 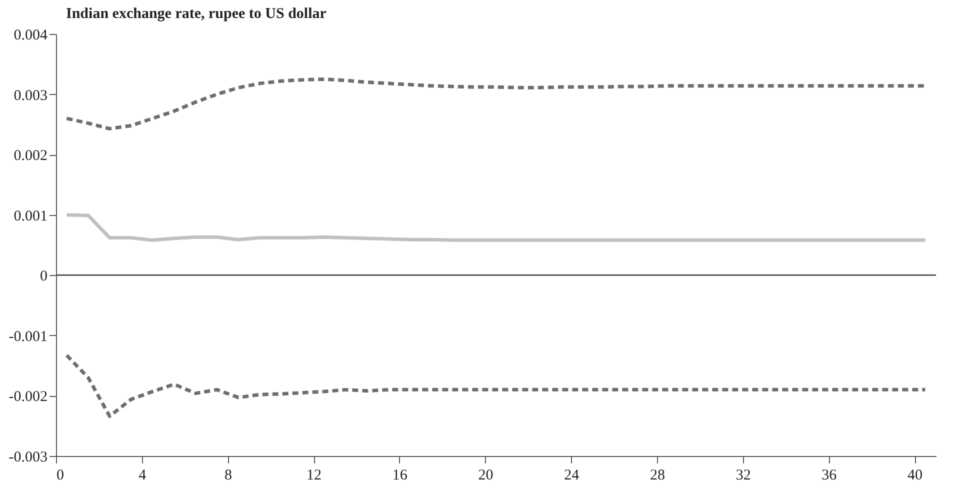 I want to click on x-tick-label: 24, so click(x=572, y=476).